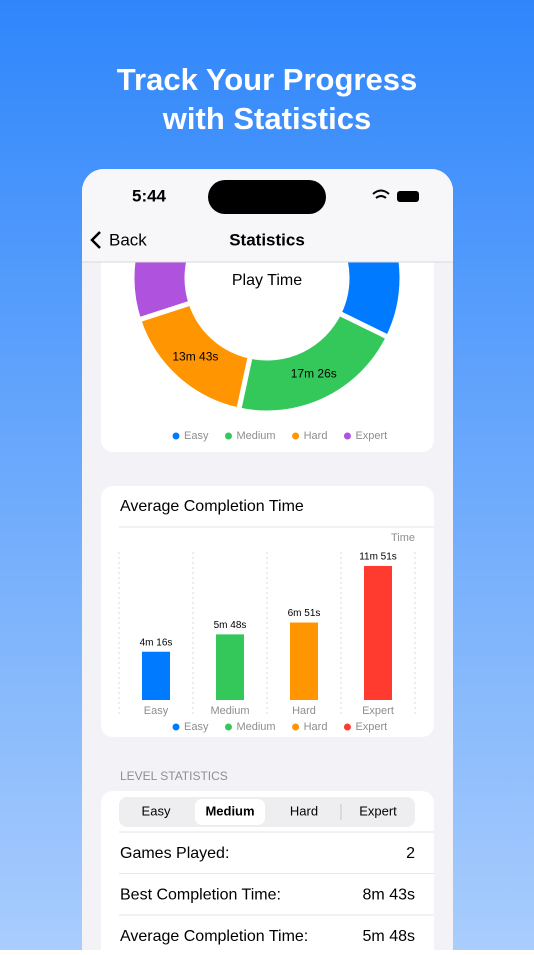 The height and width of the screenshot is (955, 534). What do you see at coordinates (267, 79) in the screenshot?
I see `headline: Track Your Progress` at bounding box center [267, 79].